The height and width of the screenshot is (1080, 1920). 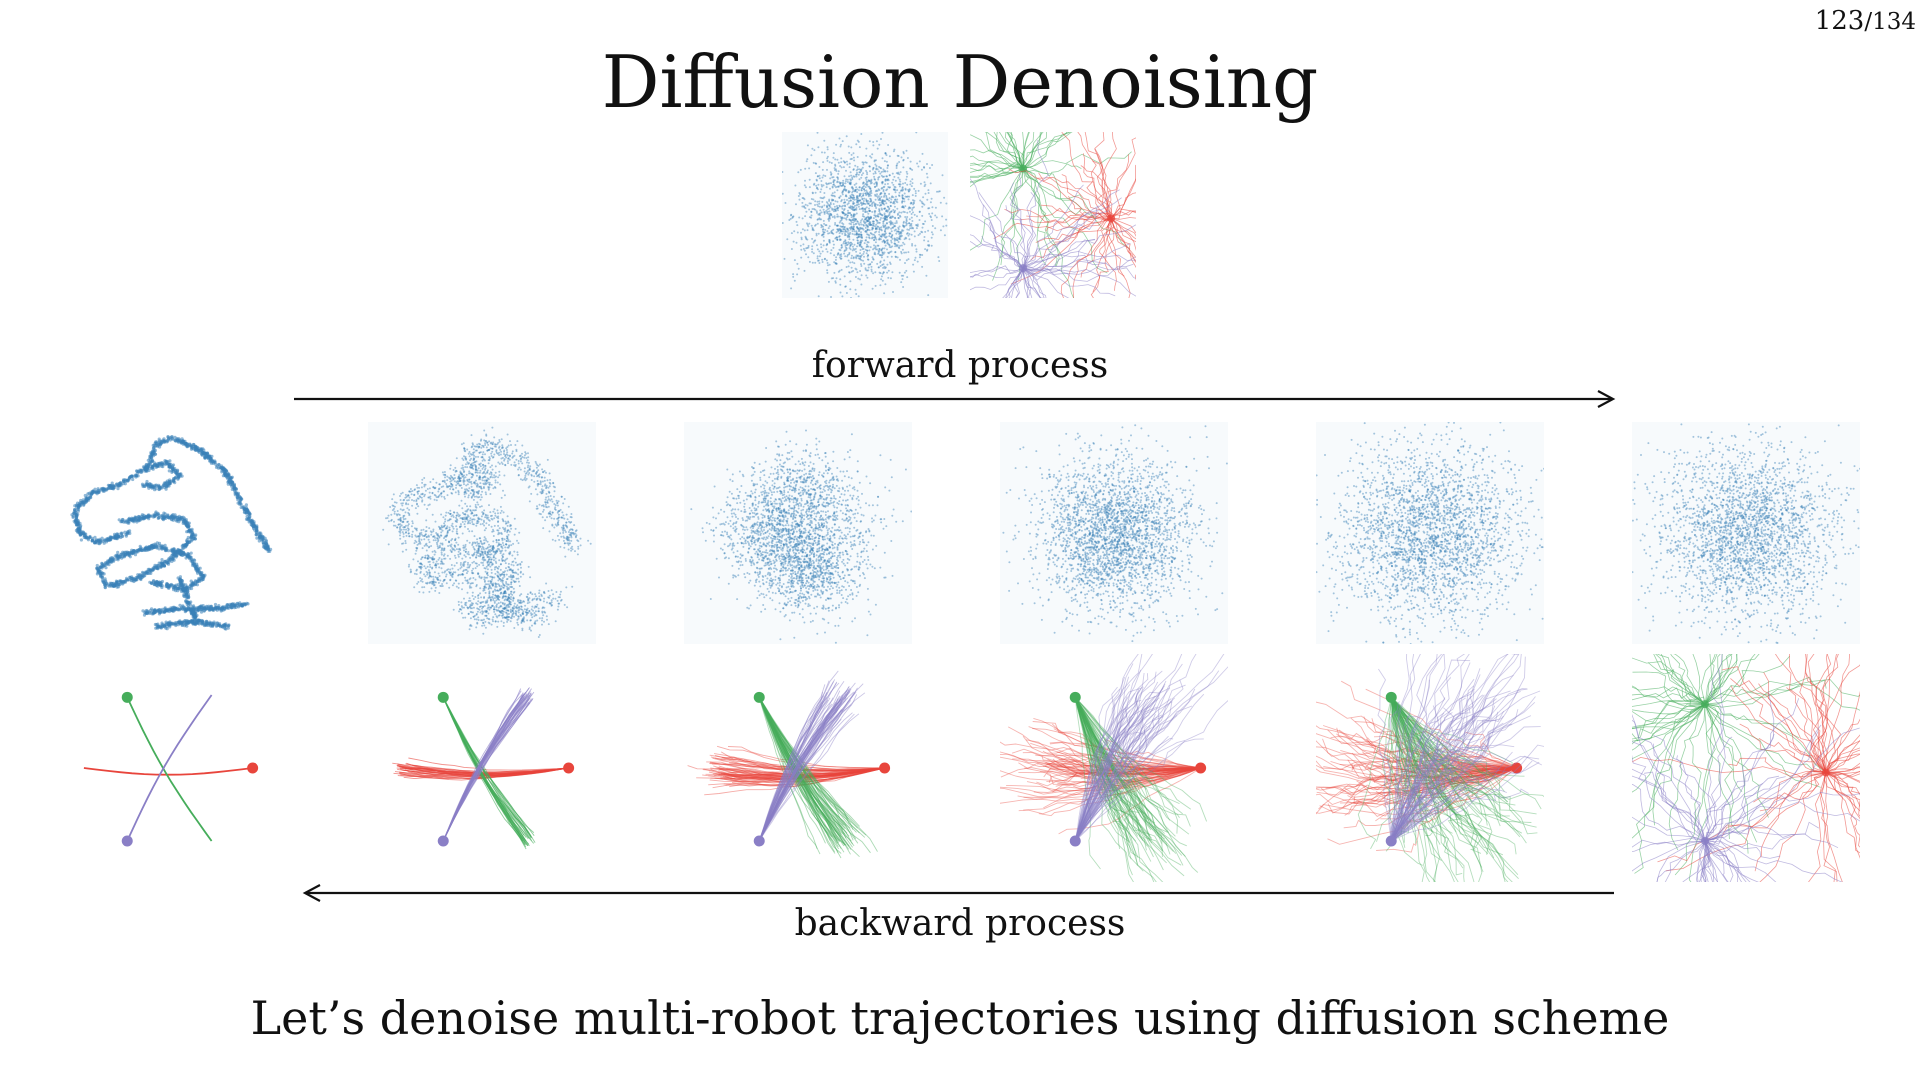 I want to click on top-trajectory-noise, so click(x=1053, y=215).